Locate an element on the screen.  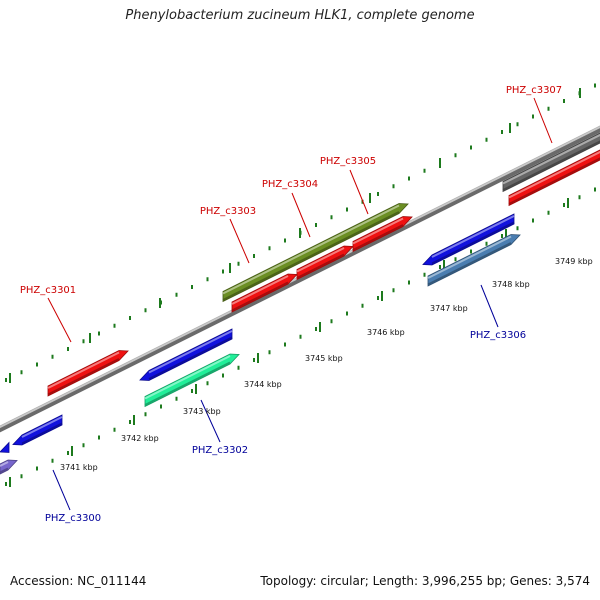
scale-label: 3745 kbp is located at coordinates (324, 358).